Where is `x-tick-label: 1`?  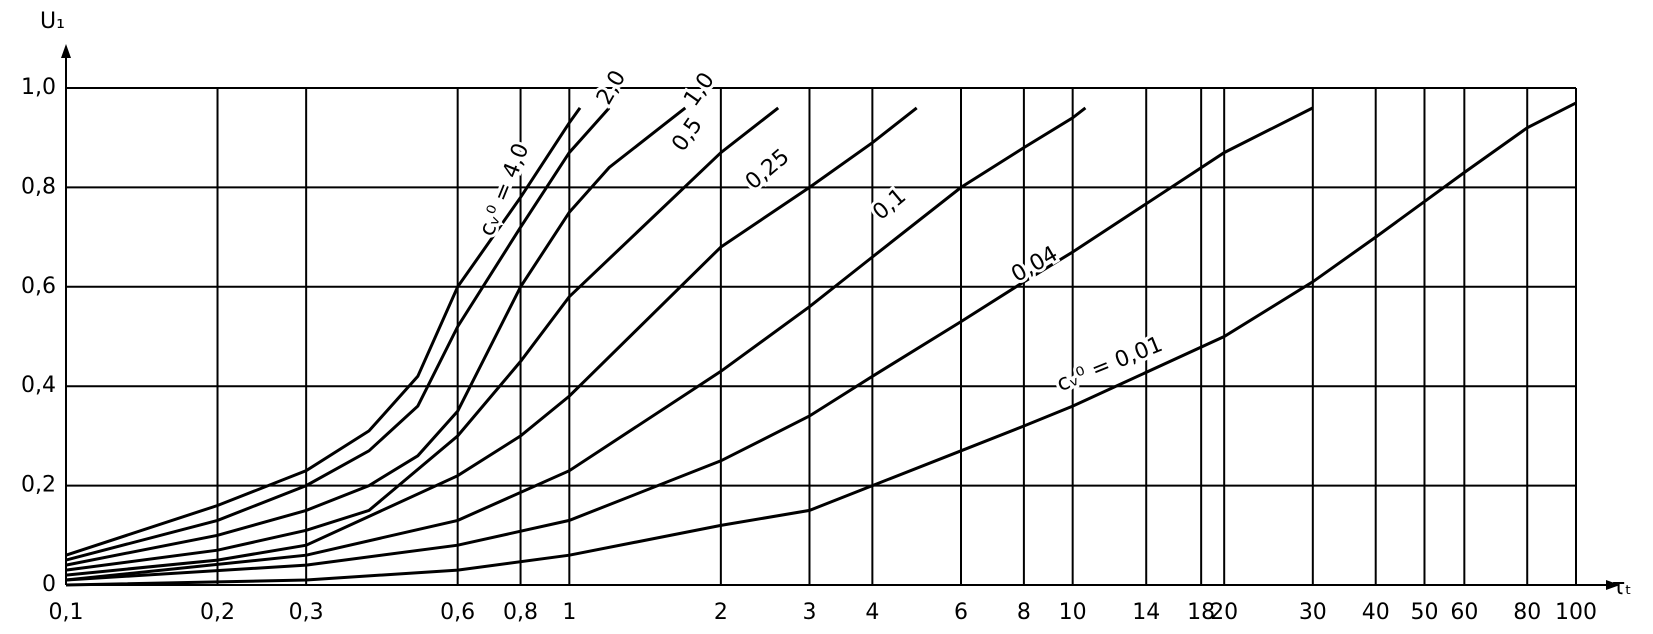 x-tick-label: 1 is located at coordinates (569, 612).